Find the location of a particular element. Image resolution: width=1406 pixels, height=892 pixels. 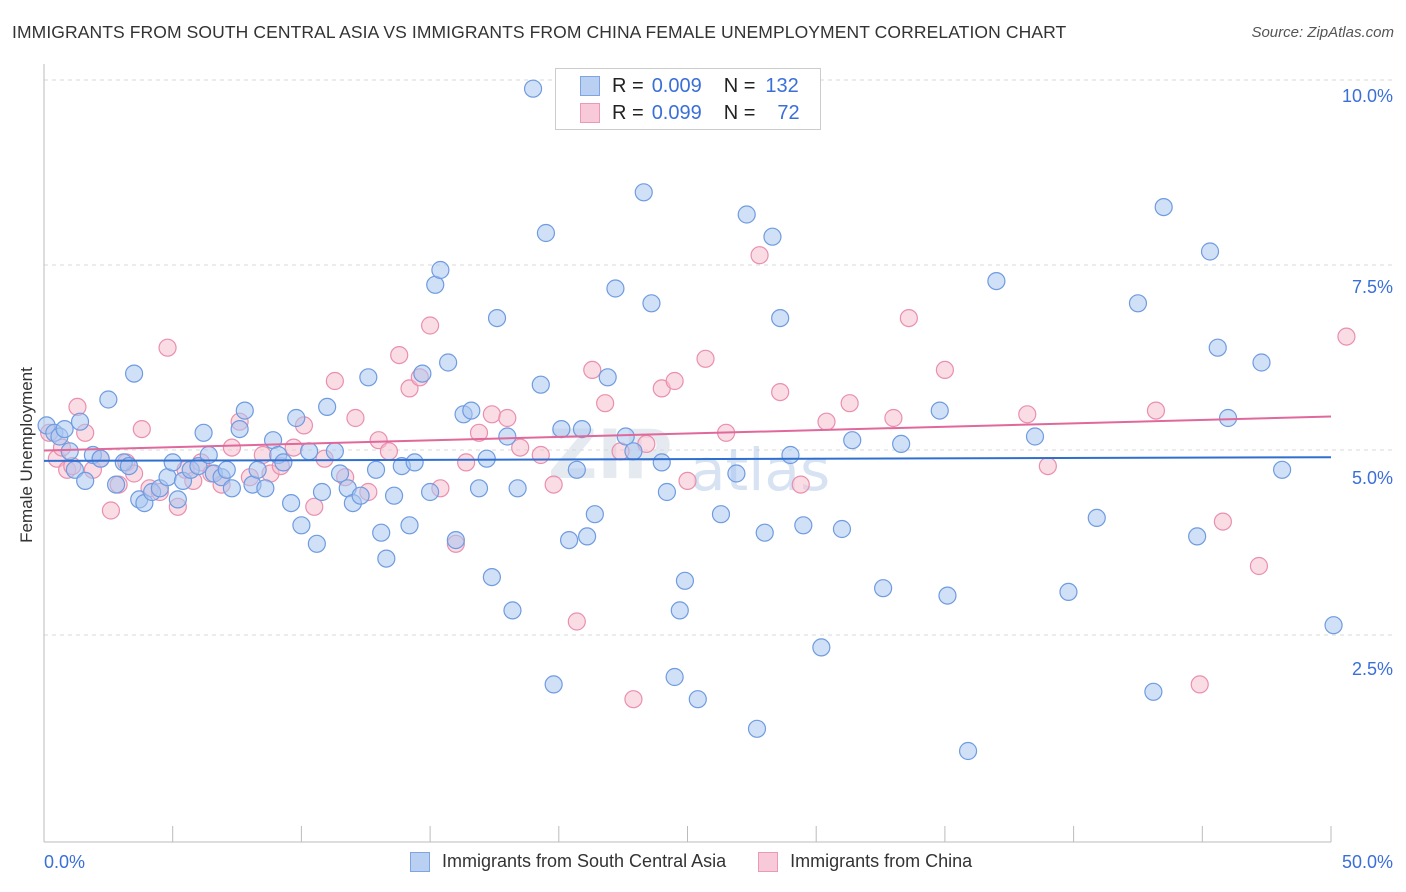

y-tick-label: 2.5% is located at coordinates (1372, 669).